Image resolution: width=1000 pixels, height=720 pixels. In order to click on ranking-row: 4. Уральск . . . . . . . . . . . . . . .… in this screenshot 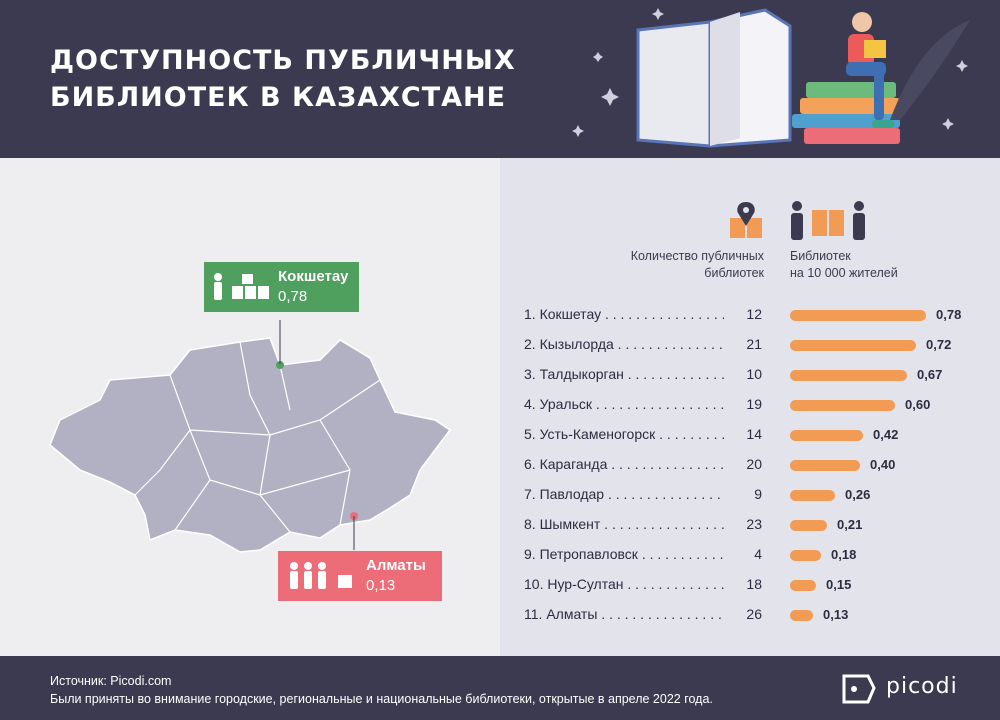, I will do `click(762, 406)`.